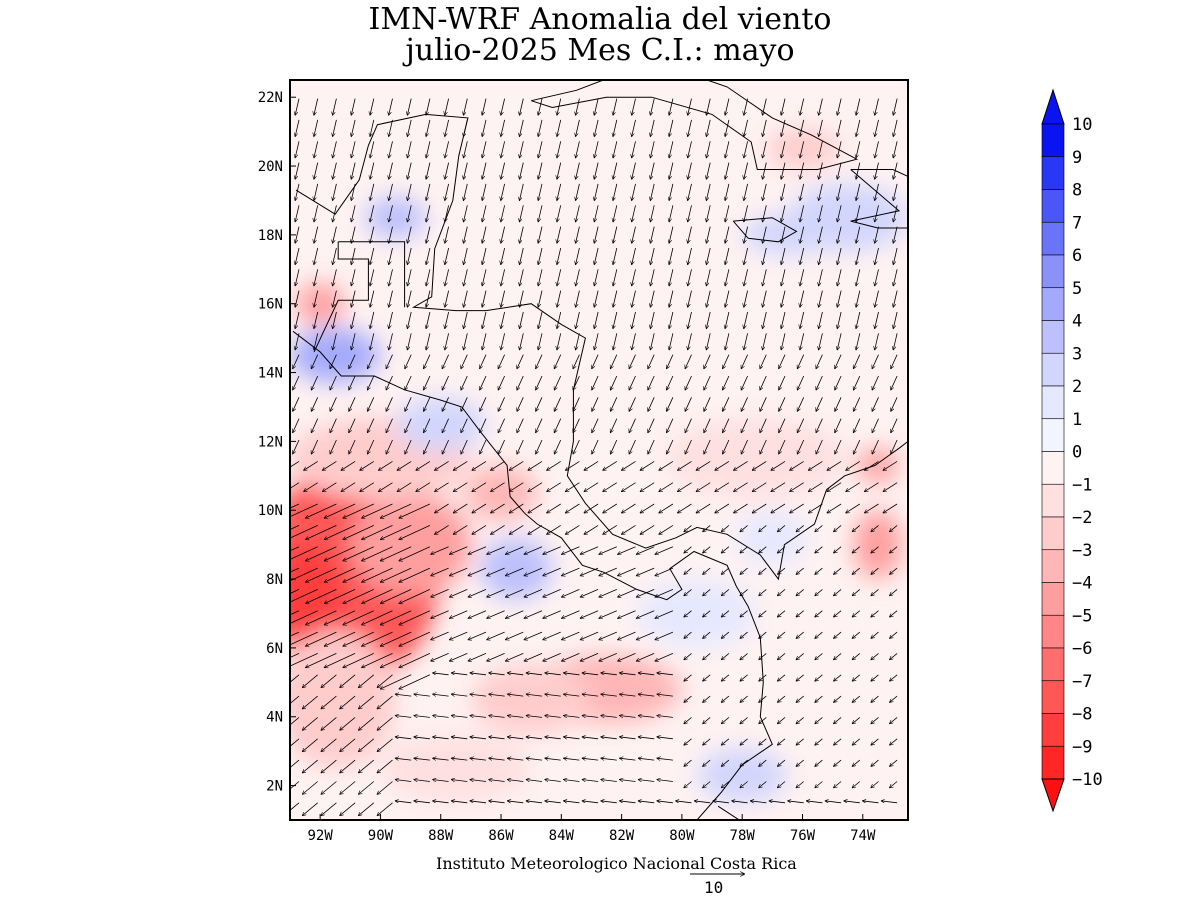 The height and width of the screenshot is (900, 1200). Describe the element at coordinates (1082, 518) in the screenshot. I see `colorbar-label: −2` at that location.